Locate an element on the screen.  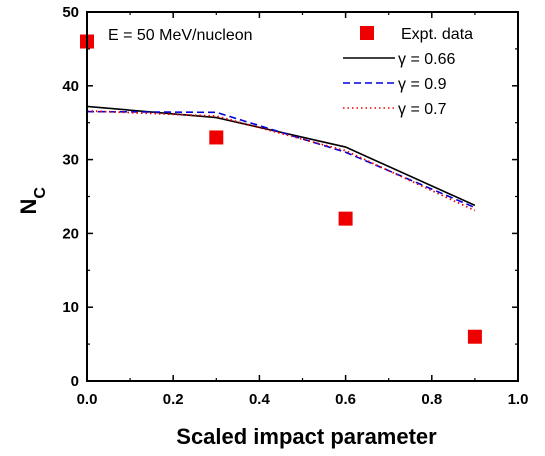
legend-label: γ = 0.7 is located at coordinates (422, 109).